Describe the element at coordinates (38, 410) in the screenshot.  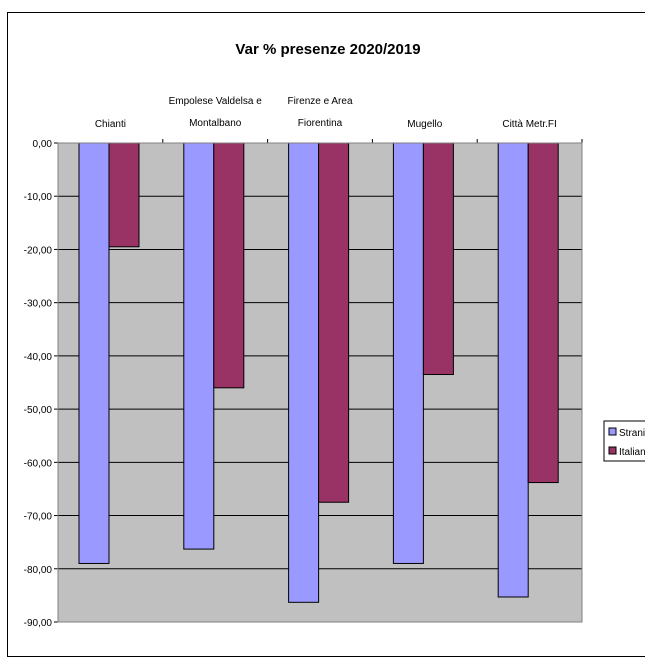
I see `y-tick-label: -50,00` at that location.